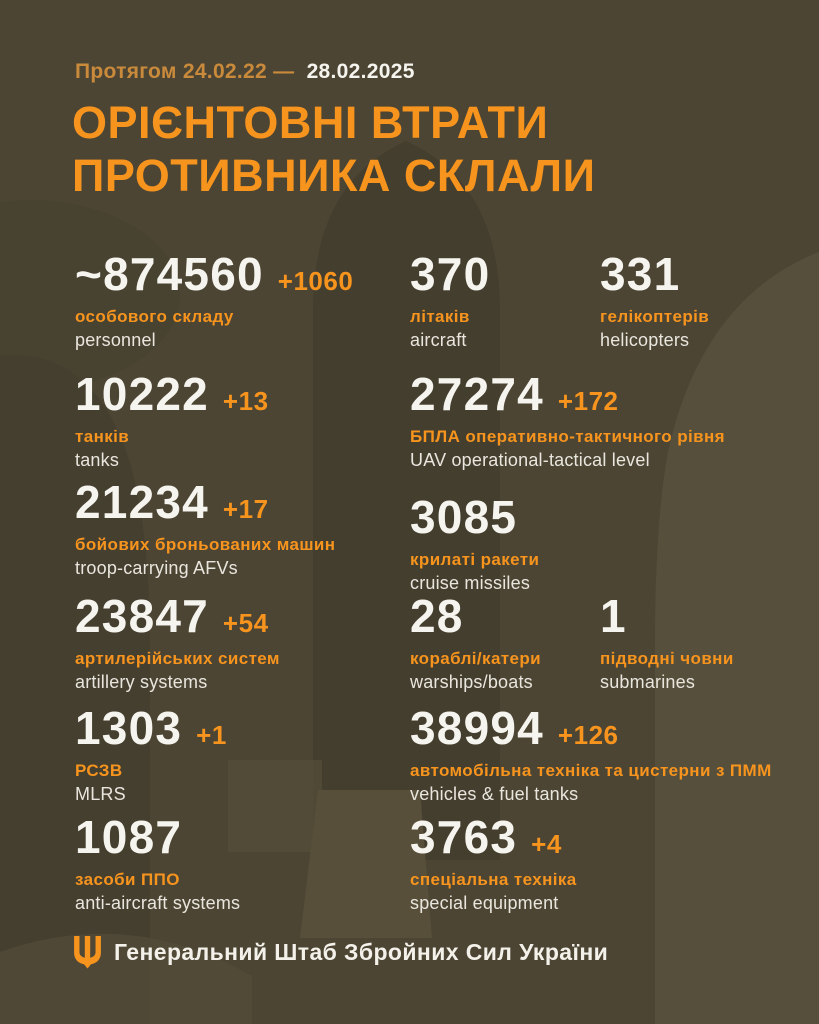 This screenshot has height=1024, width=819. What do you see at coordinates (613, 616) in the screenshot?
I see `stat-value: 1` at bounding box center [613, 616].